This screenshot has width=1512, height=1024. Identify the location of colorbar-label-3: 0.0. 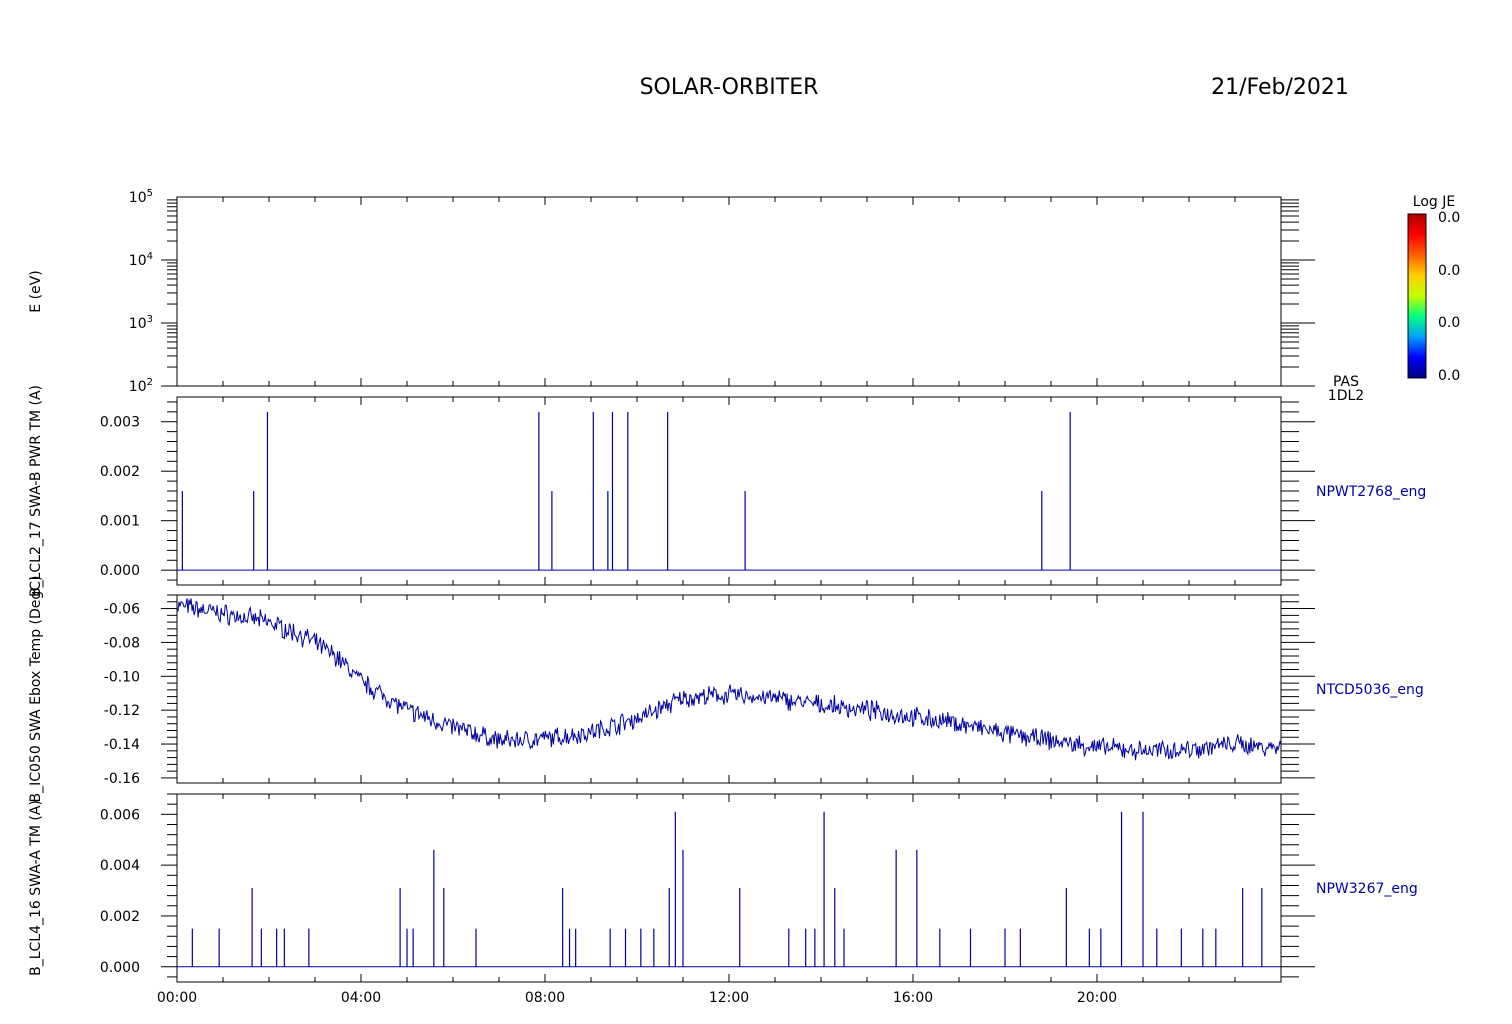
(1449, 323).